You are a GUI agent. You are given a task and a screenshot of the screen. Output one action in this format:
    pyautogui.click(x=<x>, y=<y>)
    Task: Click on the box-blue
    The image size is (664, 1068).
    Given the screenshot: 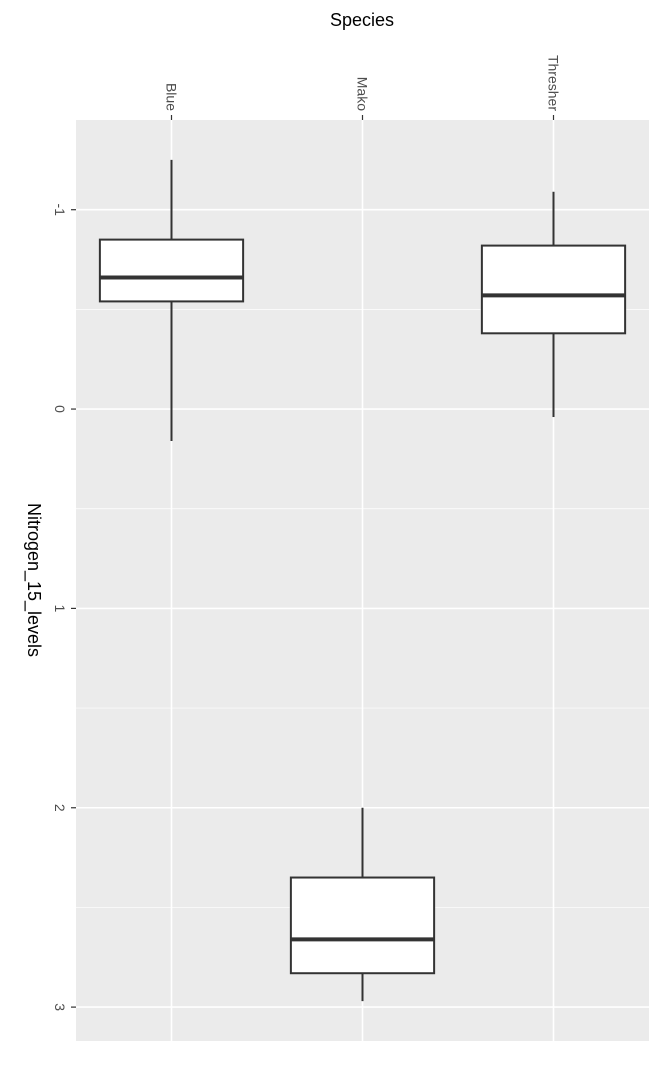 What is the action you would take?
    pyautogui.click(x=171, y=300)
    